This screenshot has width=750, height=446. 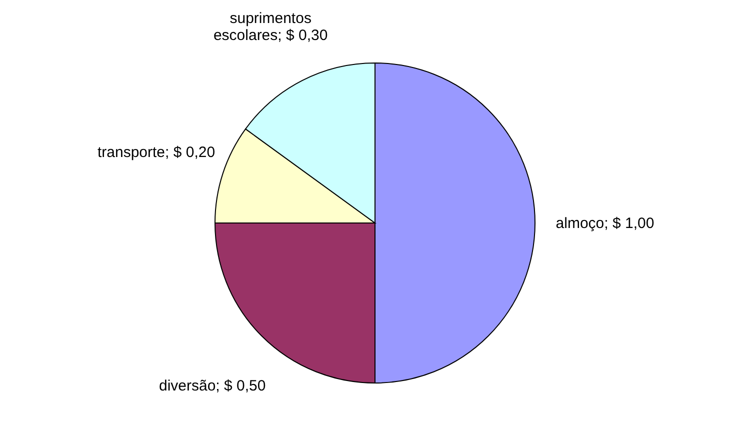 I want to click on slice-label: transporte; $ 0,20, so click(x=156, y=152).